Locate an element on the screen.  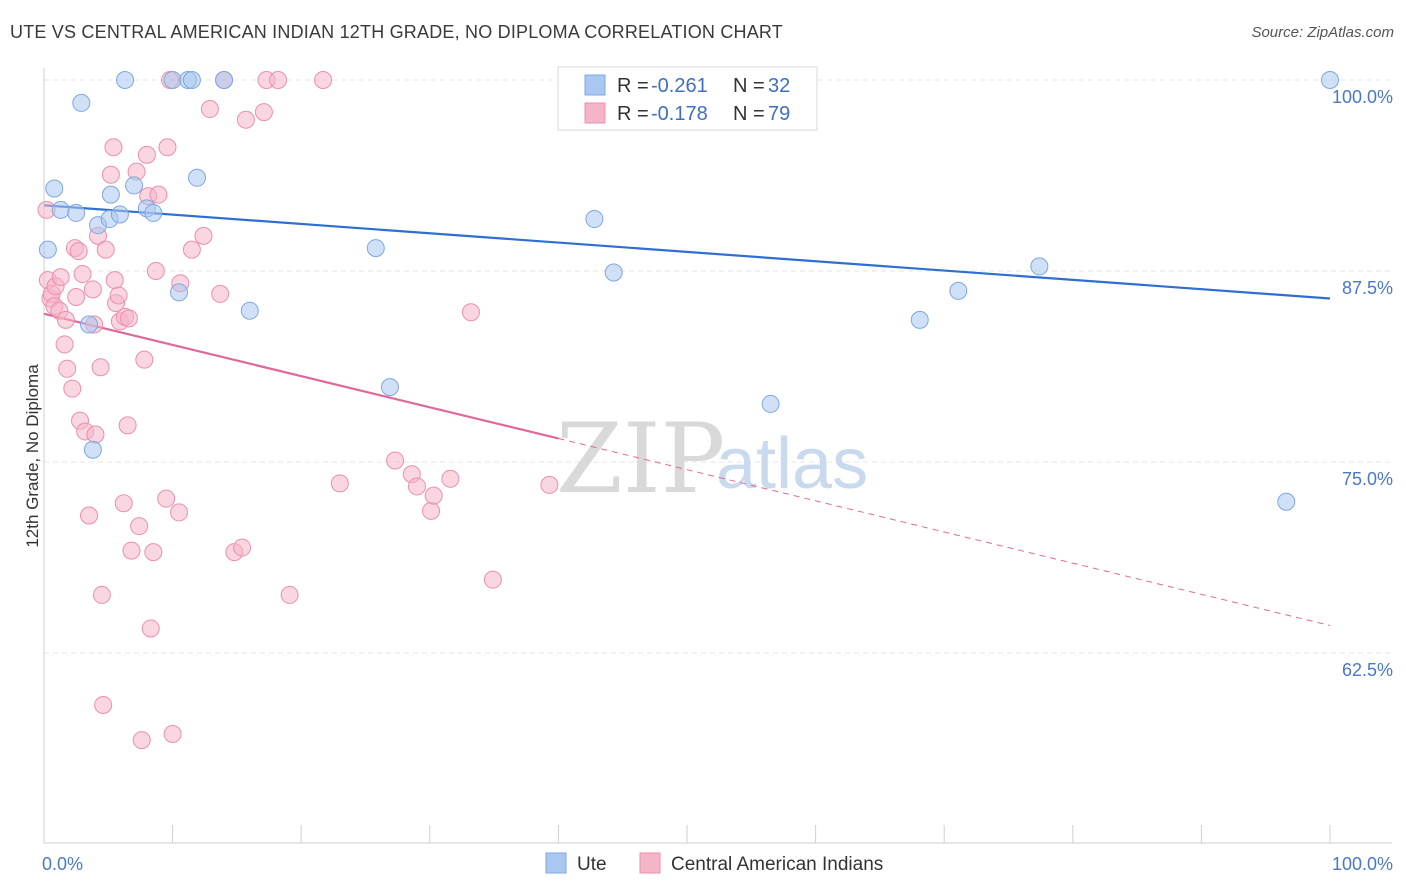
trend-line-extension-central-american-indians is located at coordinates (944, 531).